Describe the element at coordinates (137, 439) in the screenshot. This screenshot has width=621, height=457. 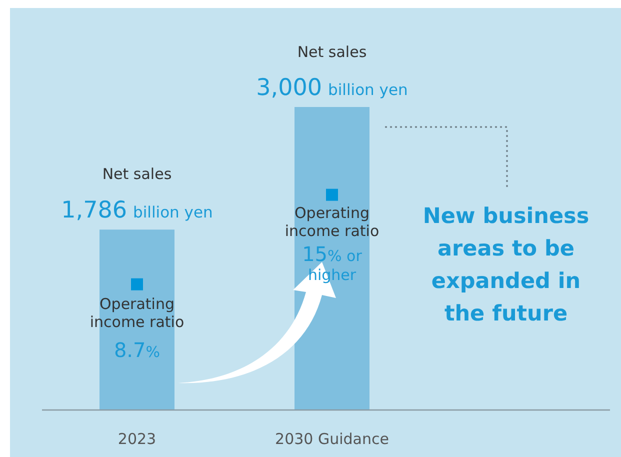
I see `x-tick-label: 2023` at that location.